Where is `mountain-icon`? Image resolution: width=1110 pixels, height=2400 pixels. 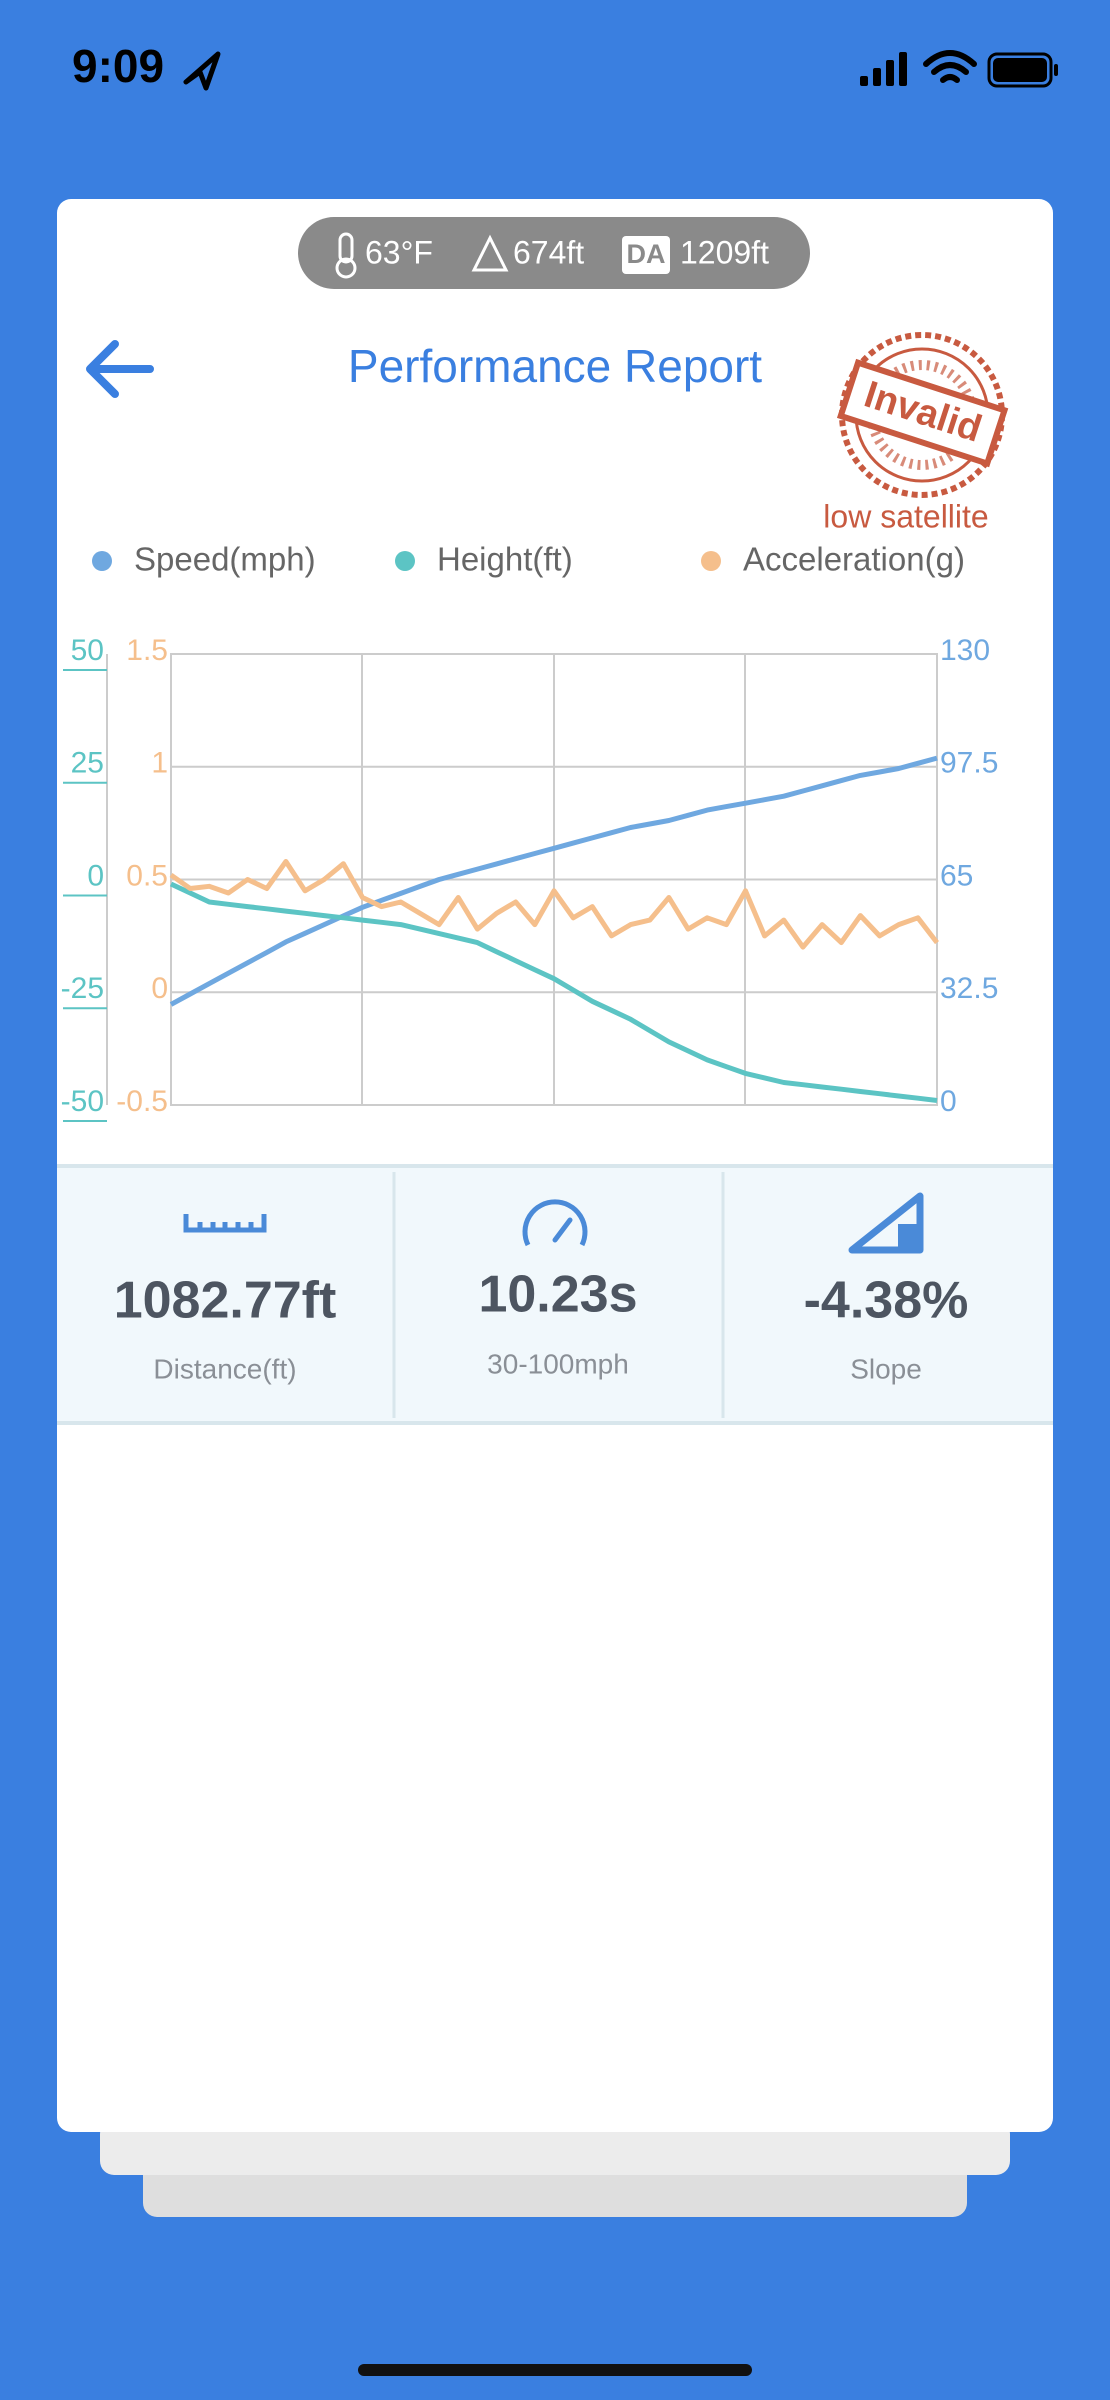 mountain-icon is located at coordinates (490, 253).